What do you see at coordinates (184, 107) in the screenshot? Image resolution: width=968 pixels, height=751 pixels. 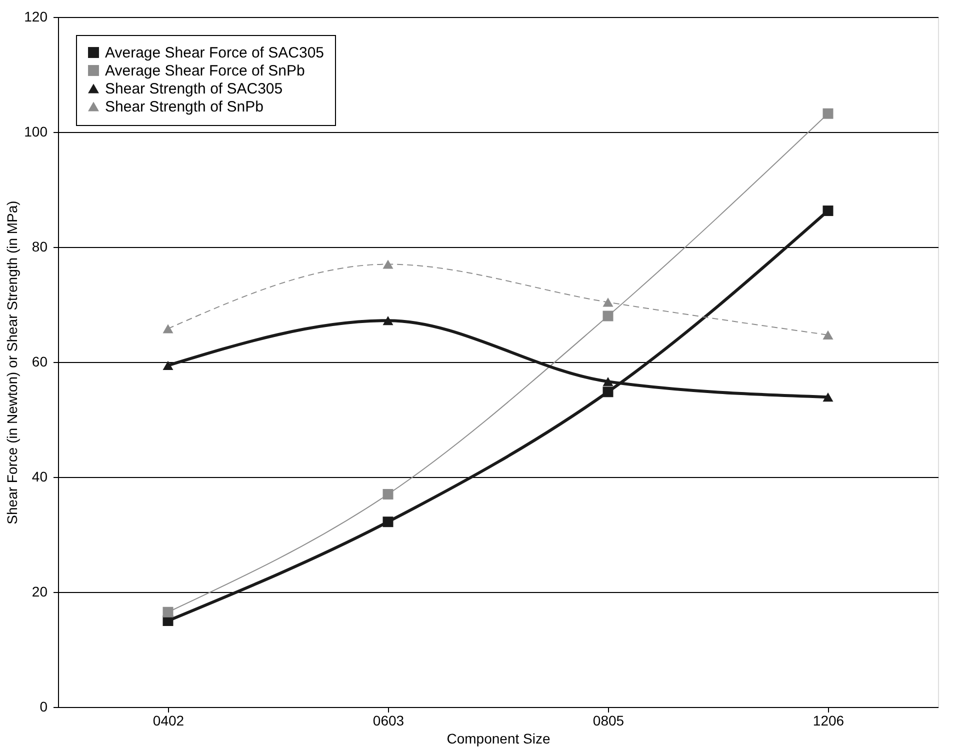 I see `legend-label: Shear Strength of SnPb` at bounding box center [184, 107].